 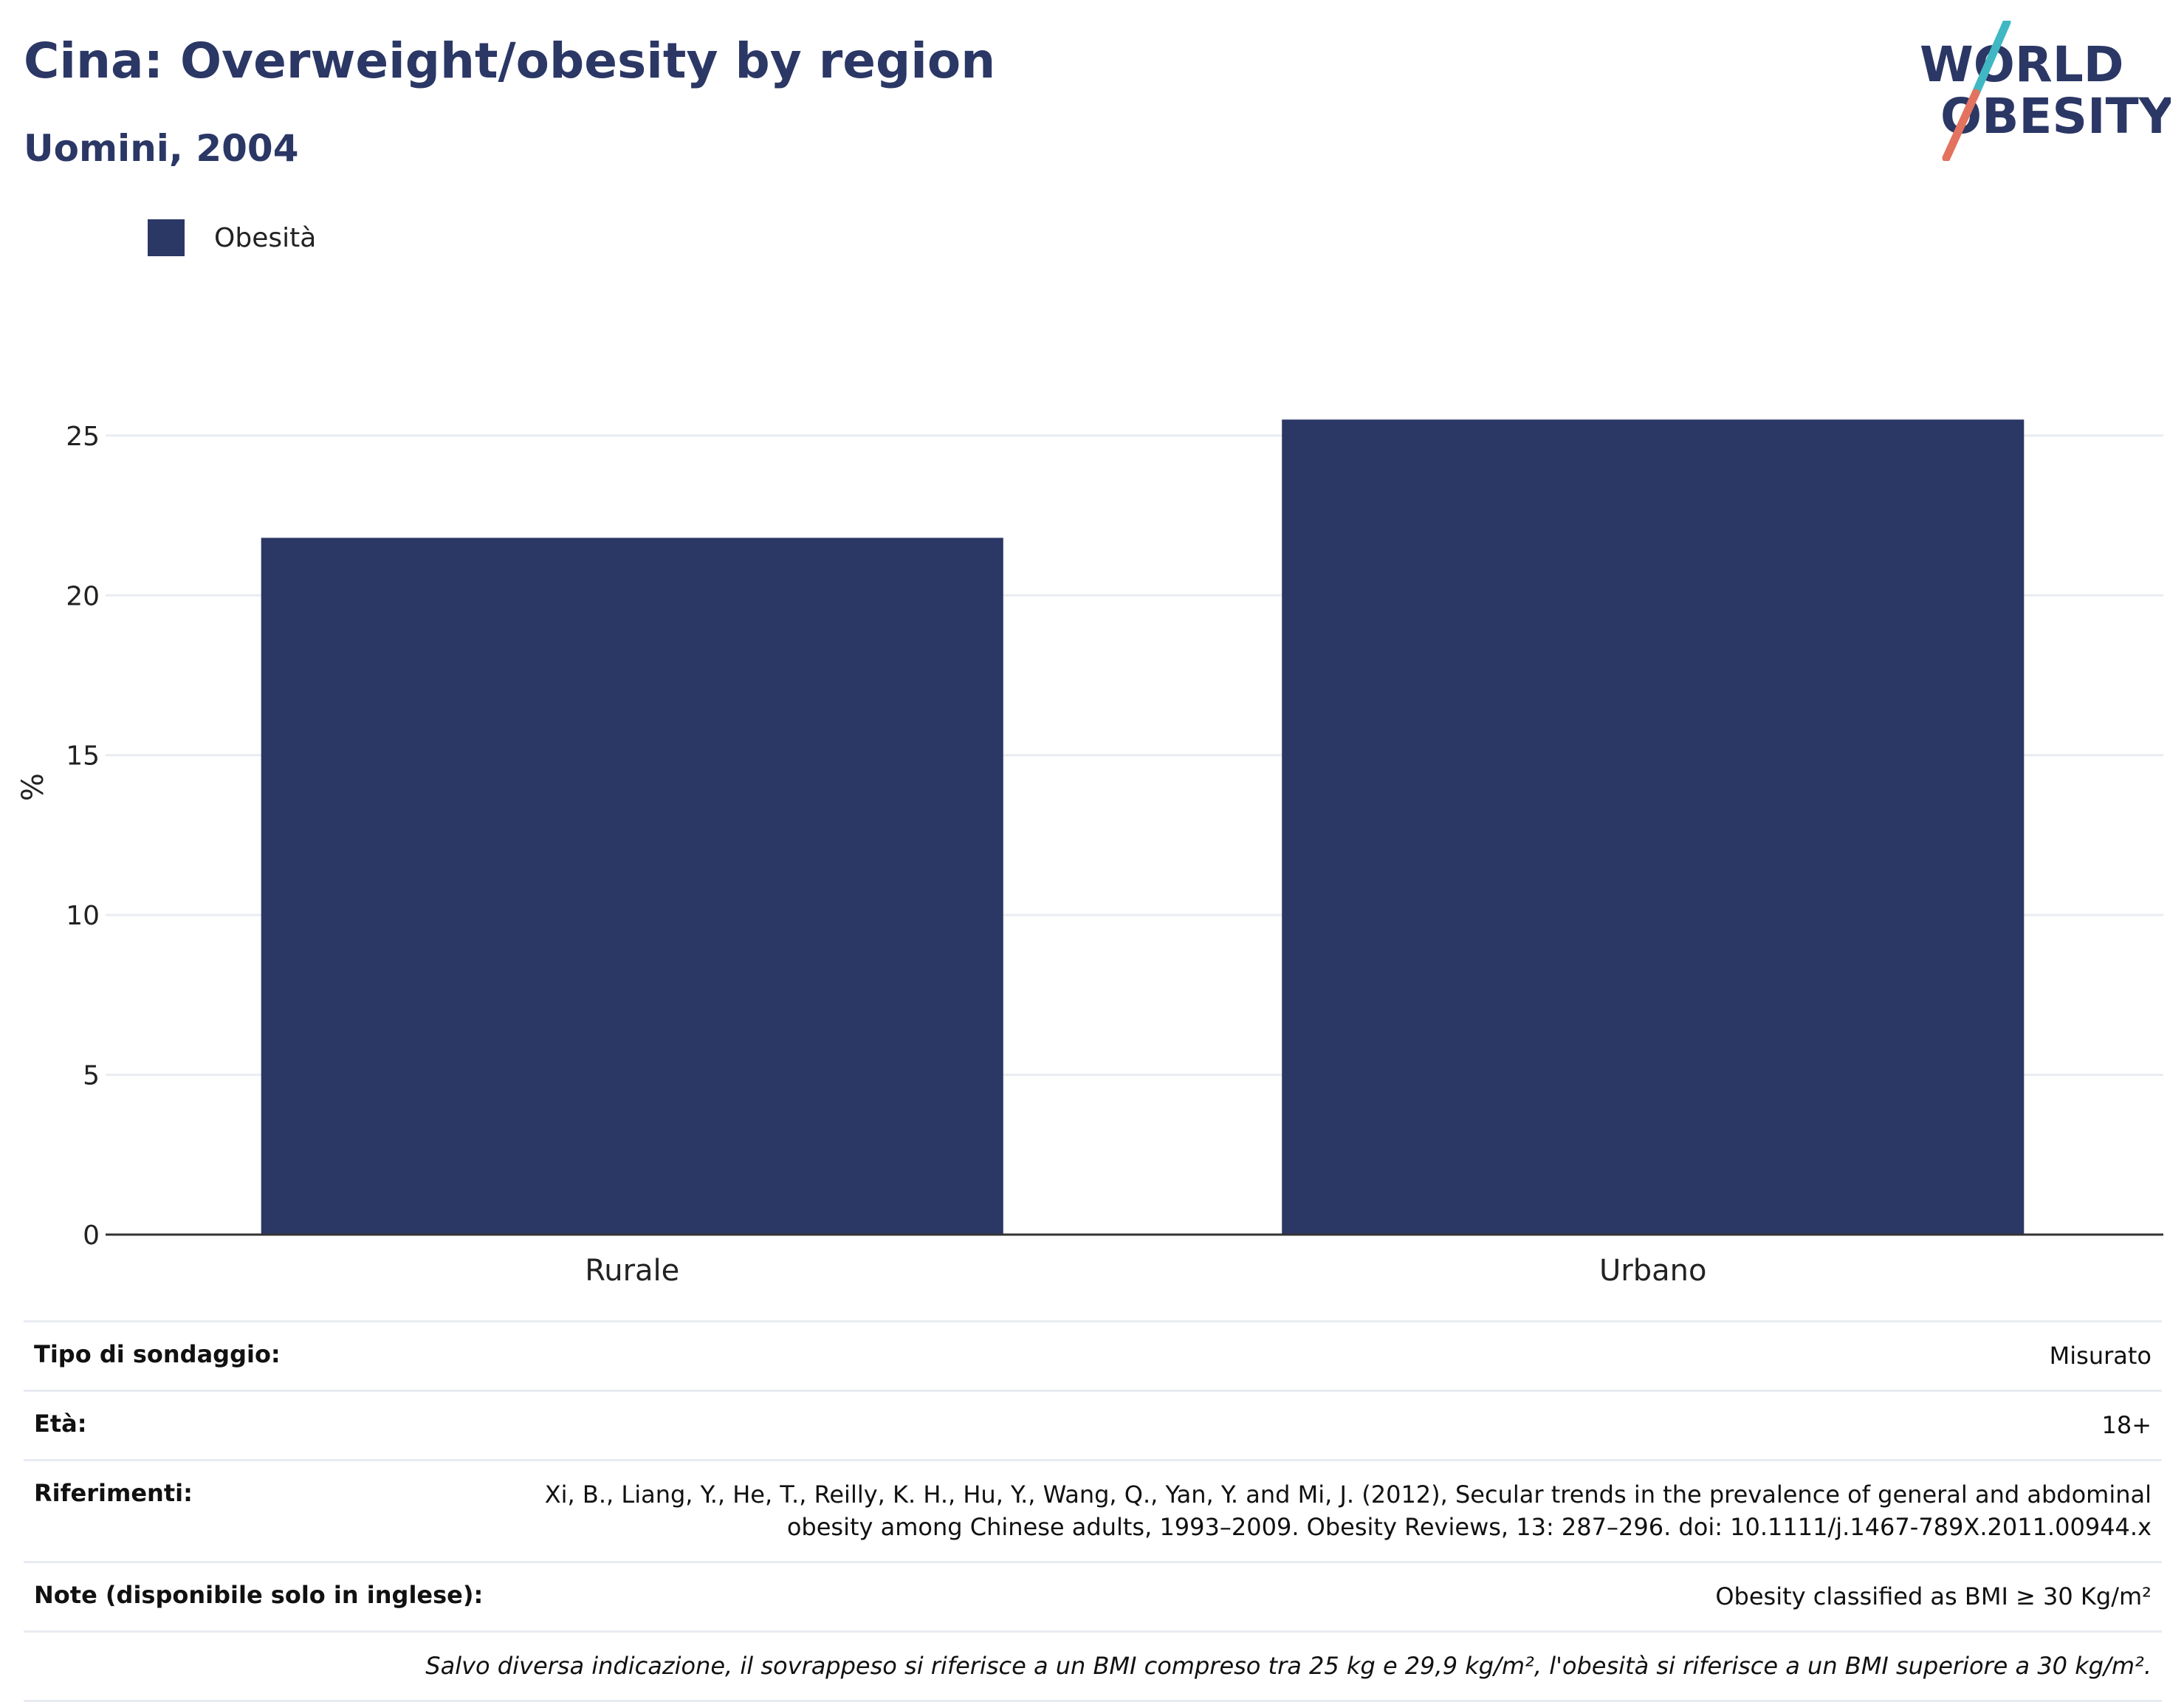 What do you see at coordinates (162, 148) in the screenshot?
I see `chart-subtitle: Uomini, 2004` at bounding box center [162, 148].